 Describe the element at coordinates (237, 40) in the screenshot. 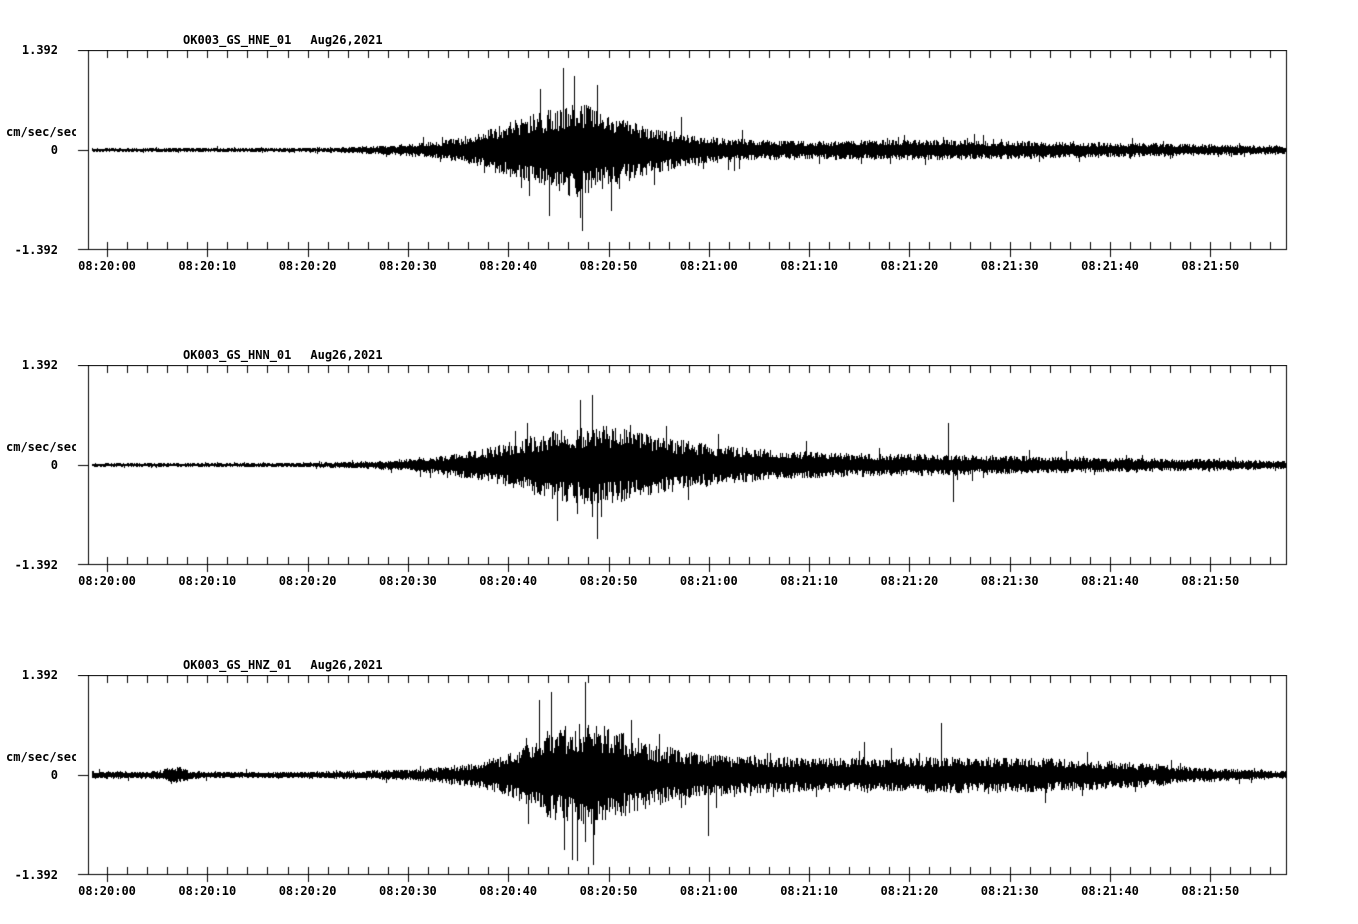

I see `panel-title-station: OK003_GS_HNE_01` at that location.